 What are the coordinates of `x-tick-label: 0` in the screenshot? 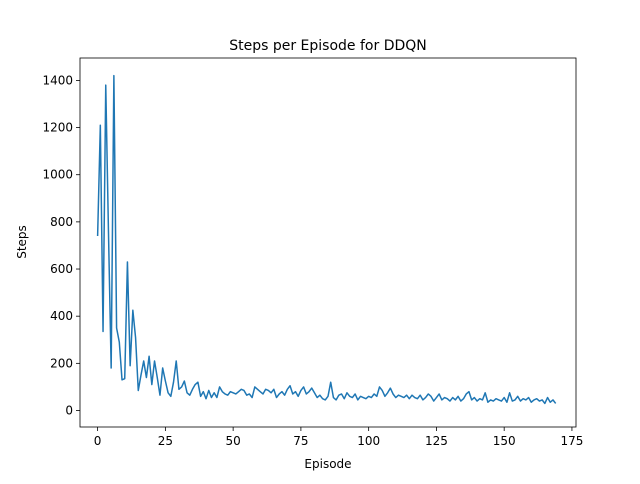 It's located at (98, 441).